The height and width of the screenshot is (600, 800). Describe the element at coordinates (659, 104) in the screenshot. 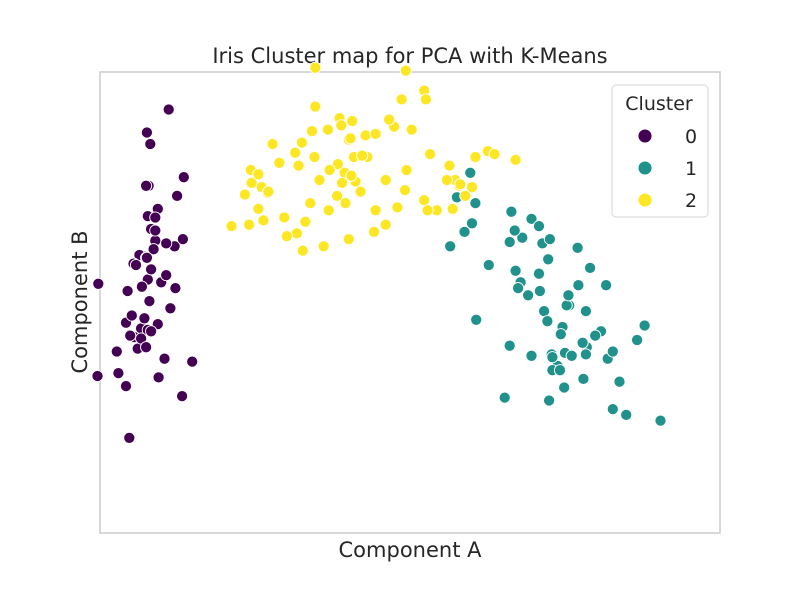

I see `legend-title: Cluster` at that location.